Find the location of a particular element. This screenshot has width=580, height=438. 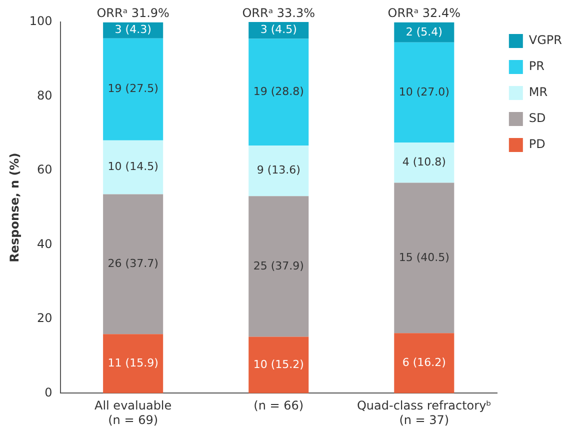

data-label: 2 (5.4) is located at coordinates (424, 31).